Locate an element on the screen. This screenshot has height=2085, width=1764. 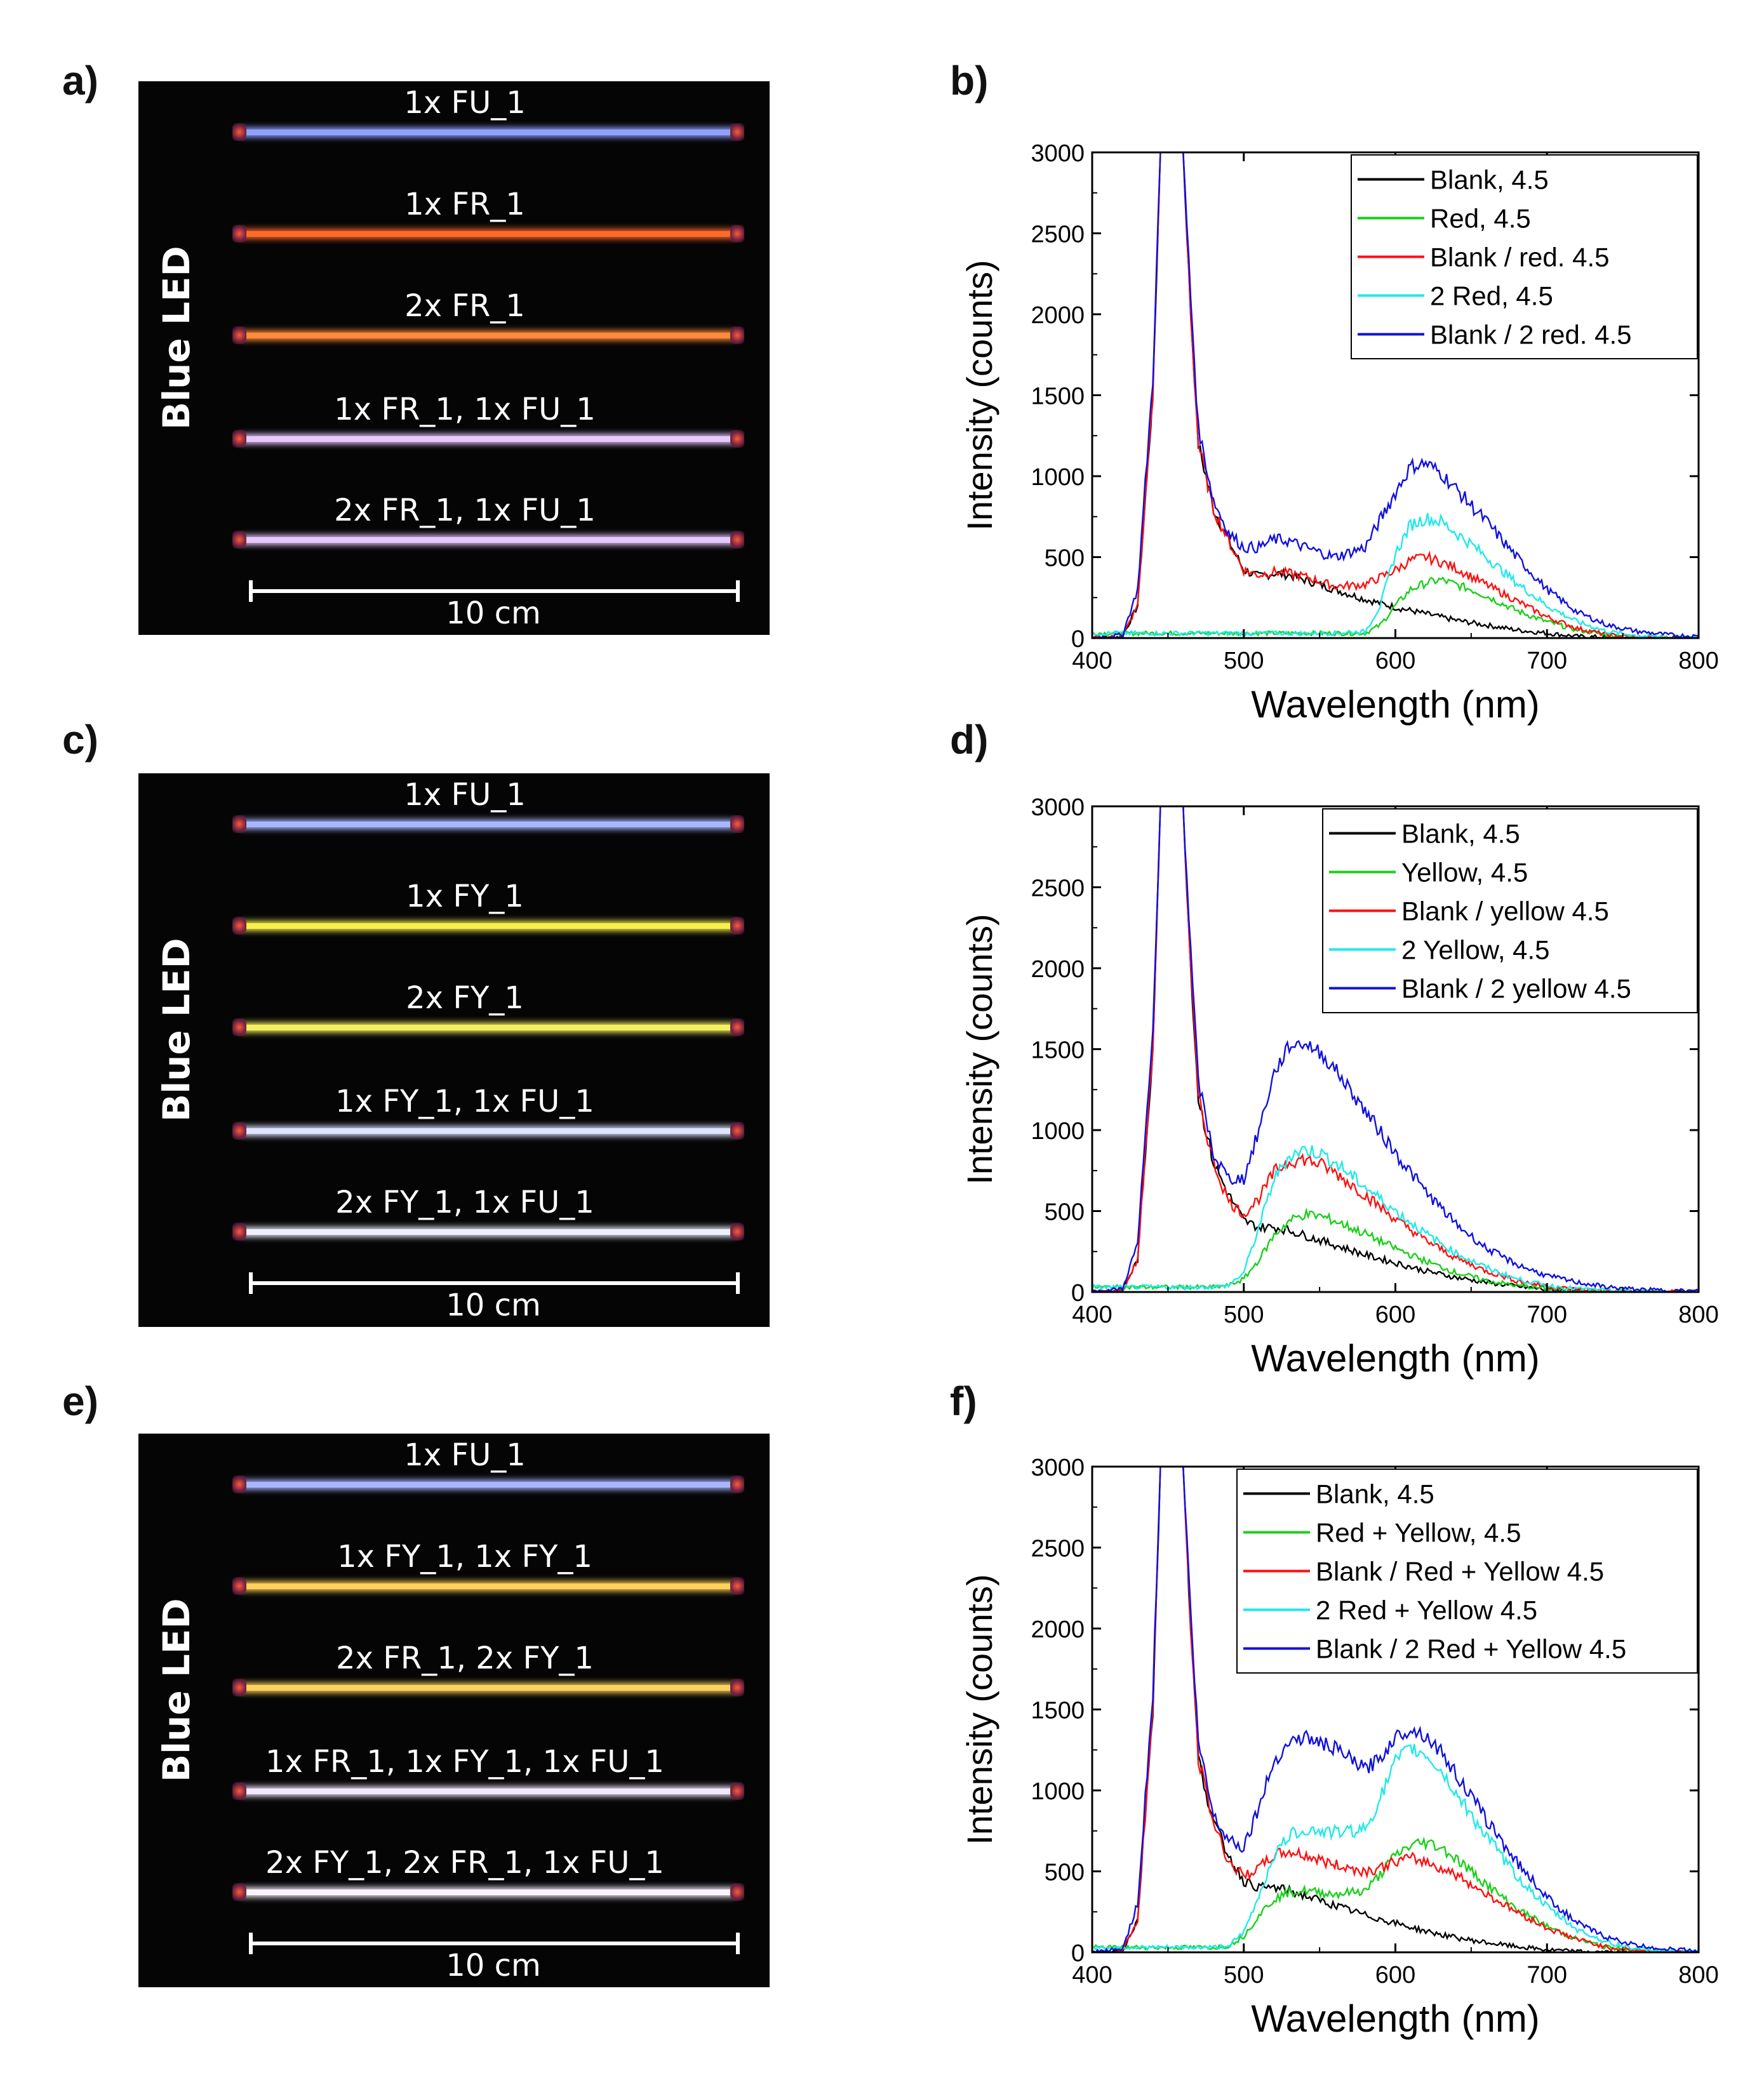
legend-entry: 2 Yellow, 4.5 is located at coordinates (1475, 950).